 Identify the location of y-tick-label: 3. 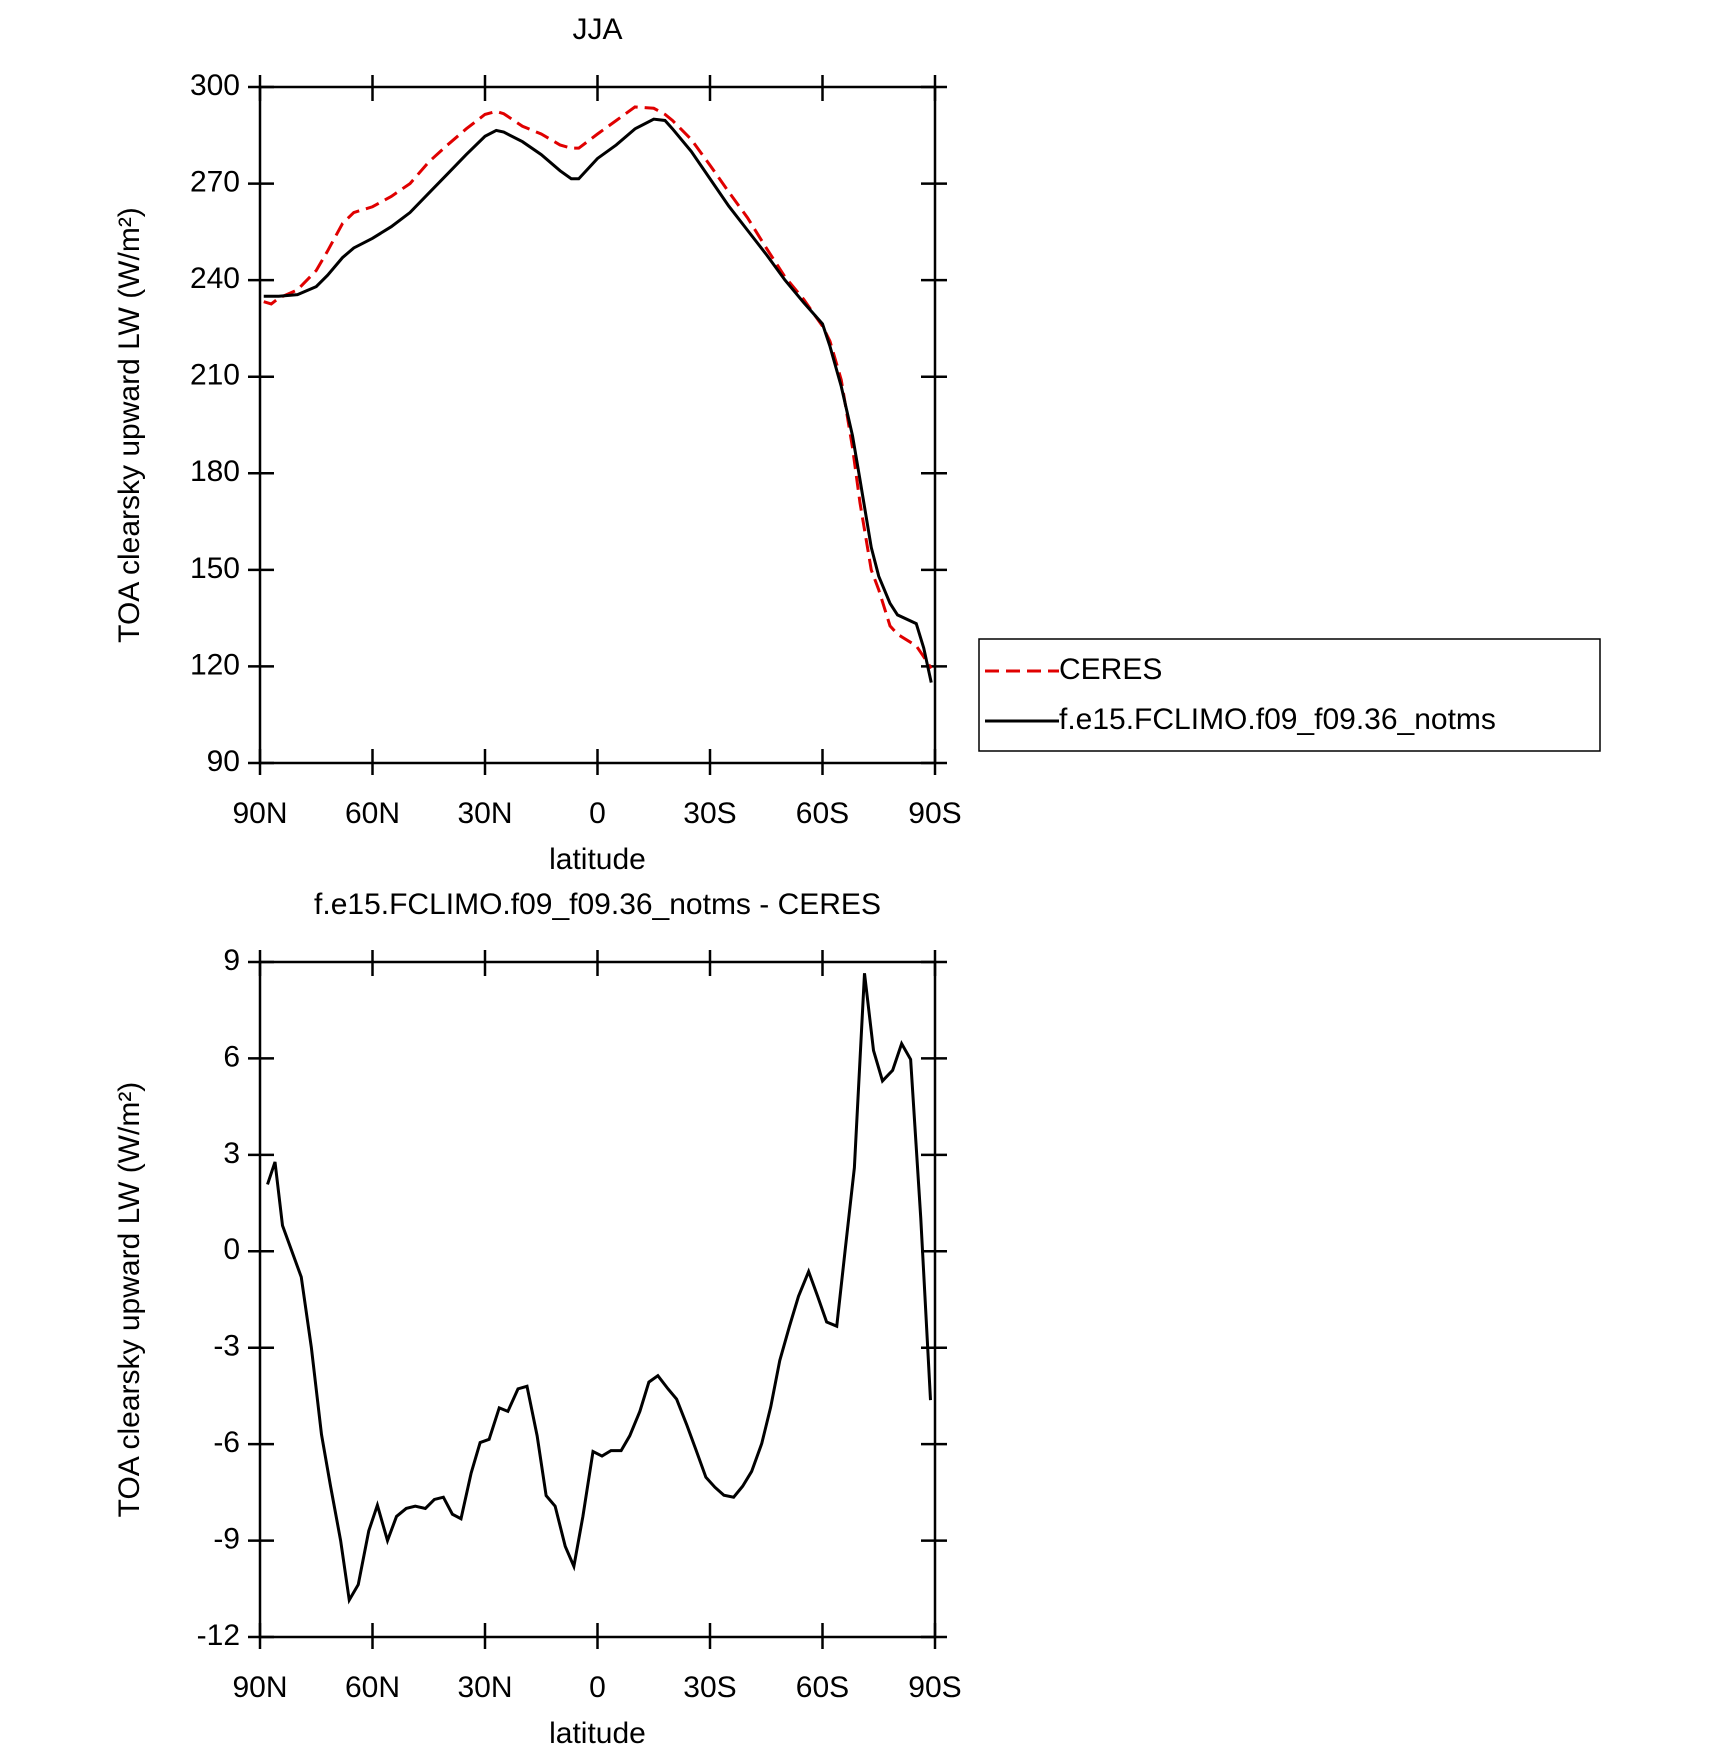
(231, 1153).